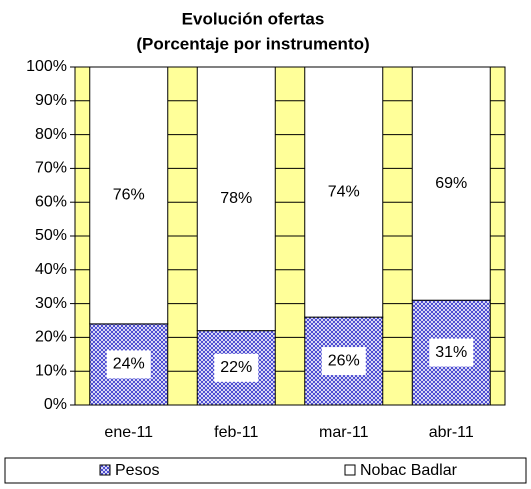 This screenshot has width=531, height=489. I want to click on data-label: 26%, so click(344, 360).